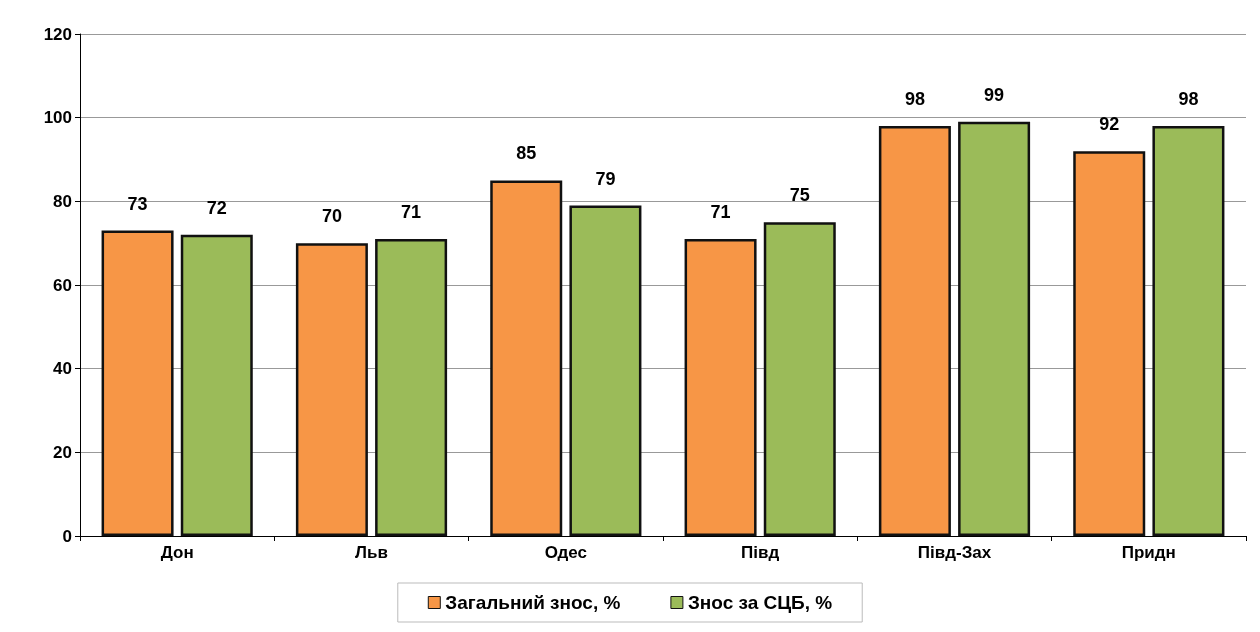 The width and height of the screenshot is (1260, 632). I want to click on data-label: 72, so click(216, 207).